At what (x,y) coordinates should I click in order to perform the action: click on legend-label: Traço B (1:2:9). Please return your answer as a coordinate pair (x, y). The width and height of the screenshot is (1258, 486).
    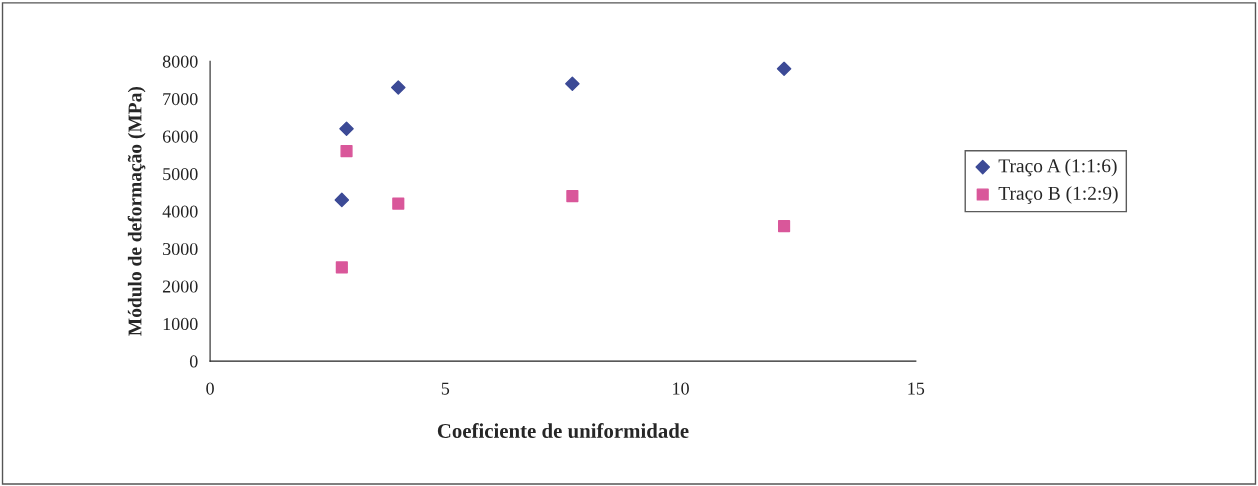
    Looking at the image, I should click on (1058, 195).